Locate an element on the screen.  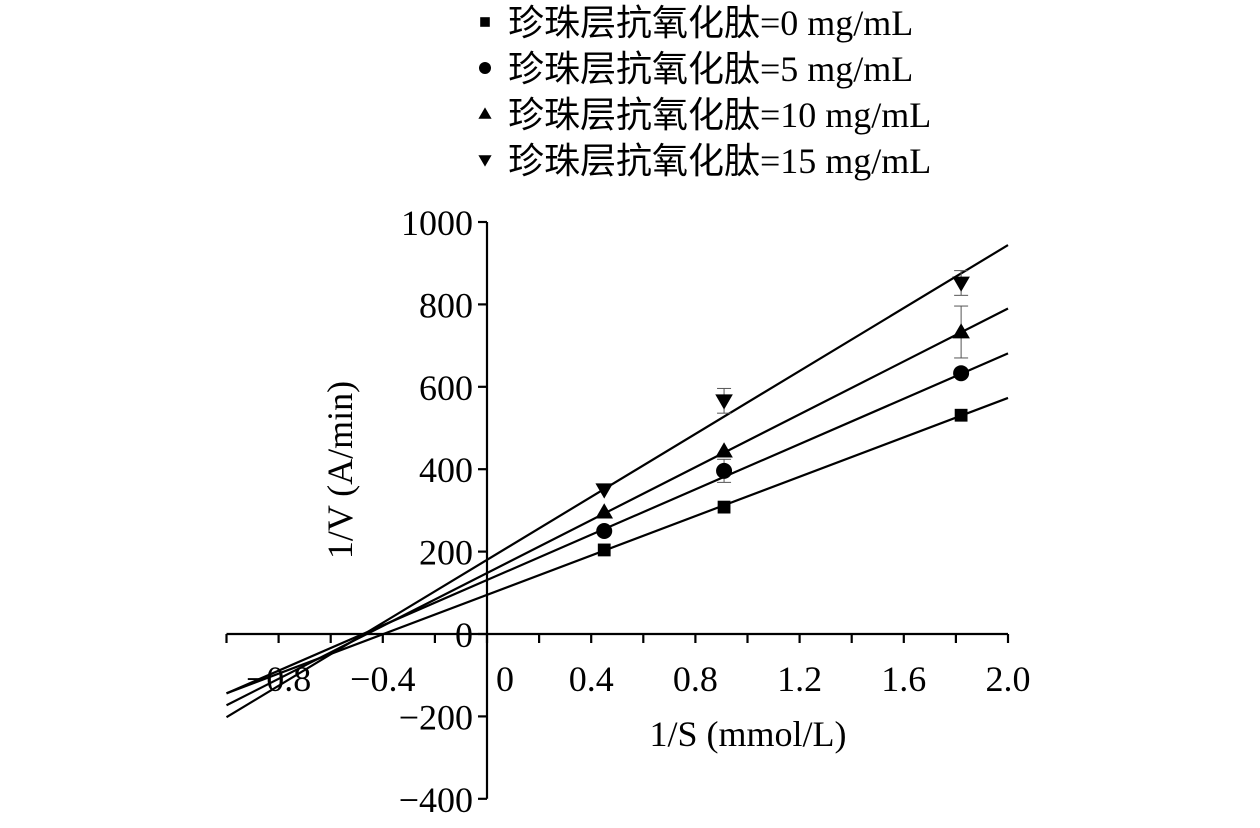
x-axis-label: 1/S (mmol/L) is located at coordinates (748, 734).